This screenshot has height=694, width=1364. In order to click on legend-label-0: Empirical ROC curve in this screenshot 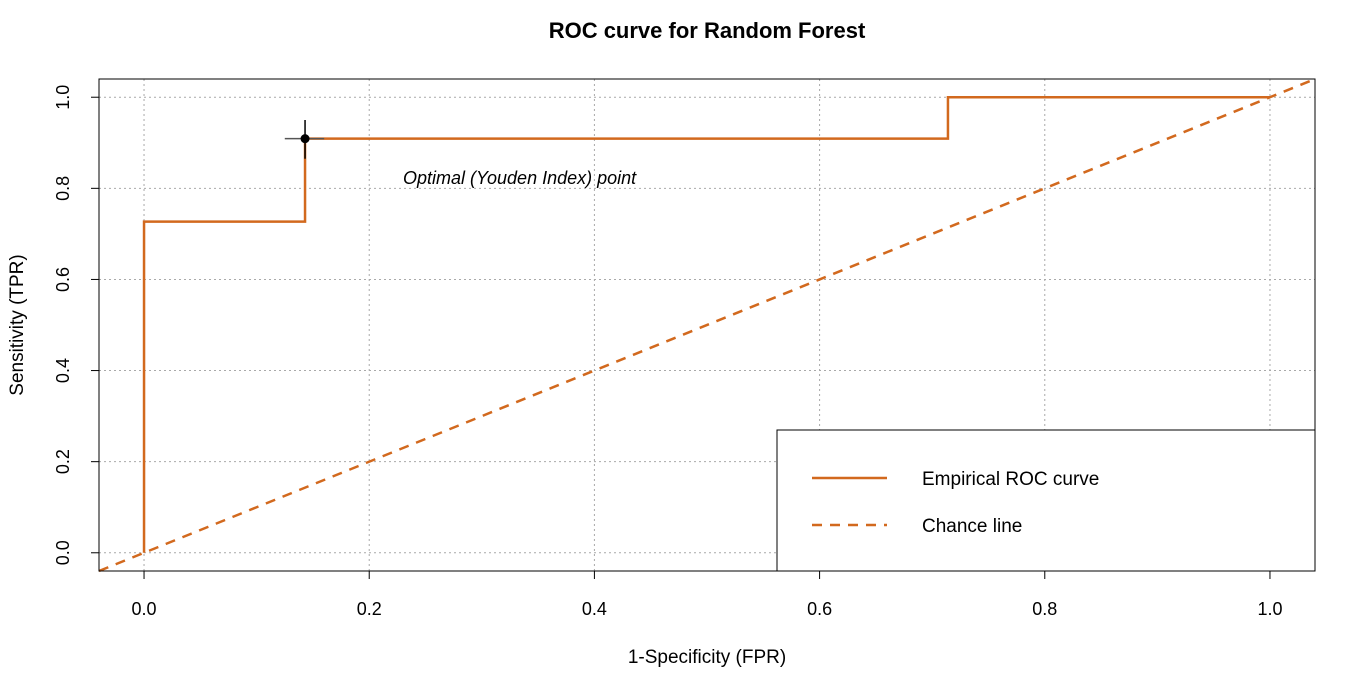, I will do `click(1010, 479)`.